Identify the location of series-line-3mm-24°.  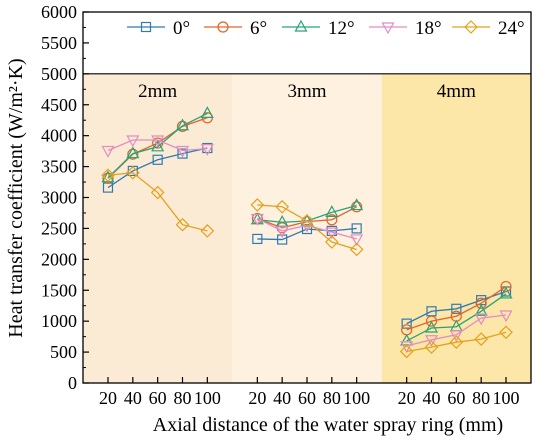
(307, 227).